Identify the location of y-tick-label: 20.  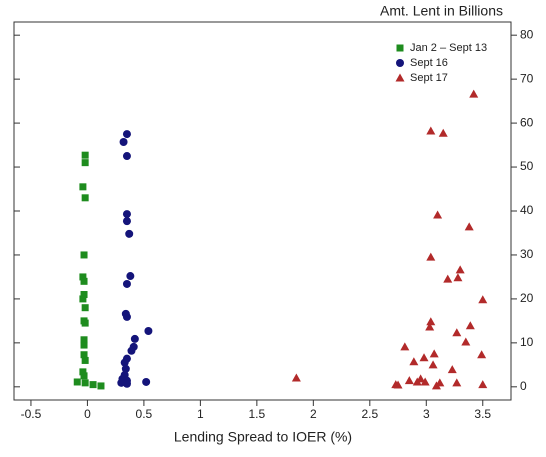
(527, 298).